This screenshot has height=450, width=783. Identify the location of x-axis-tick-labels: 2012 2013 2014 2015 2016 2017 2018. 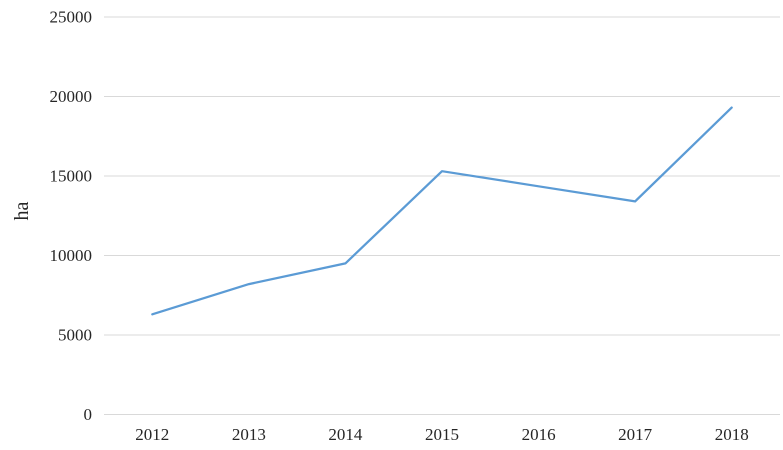
(441, 434).